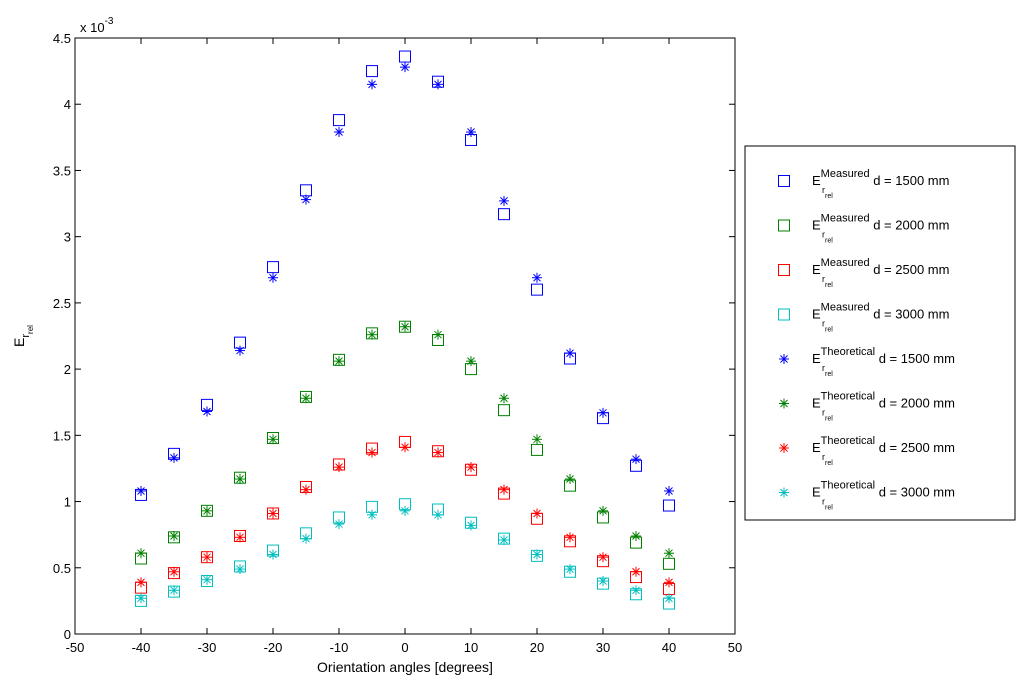 Image resolution: width=1024 pixels, height=691 pixels. Describe the element at coordinates (880, 178) in the screenshot. I see `legend-label: EMeasured d = 1500 mm` at that location.